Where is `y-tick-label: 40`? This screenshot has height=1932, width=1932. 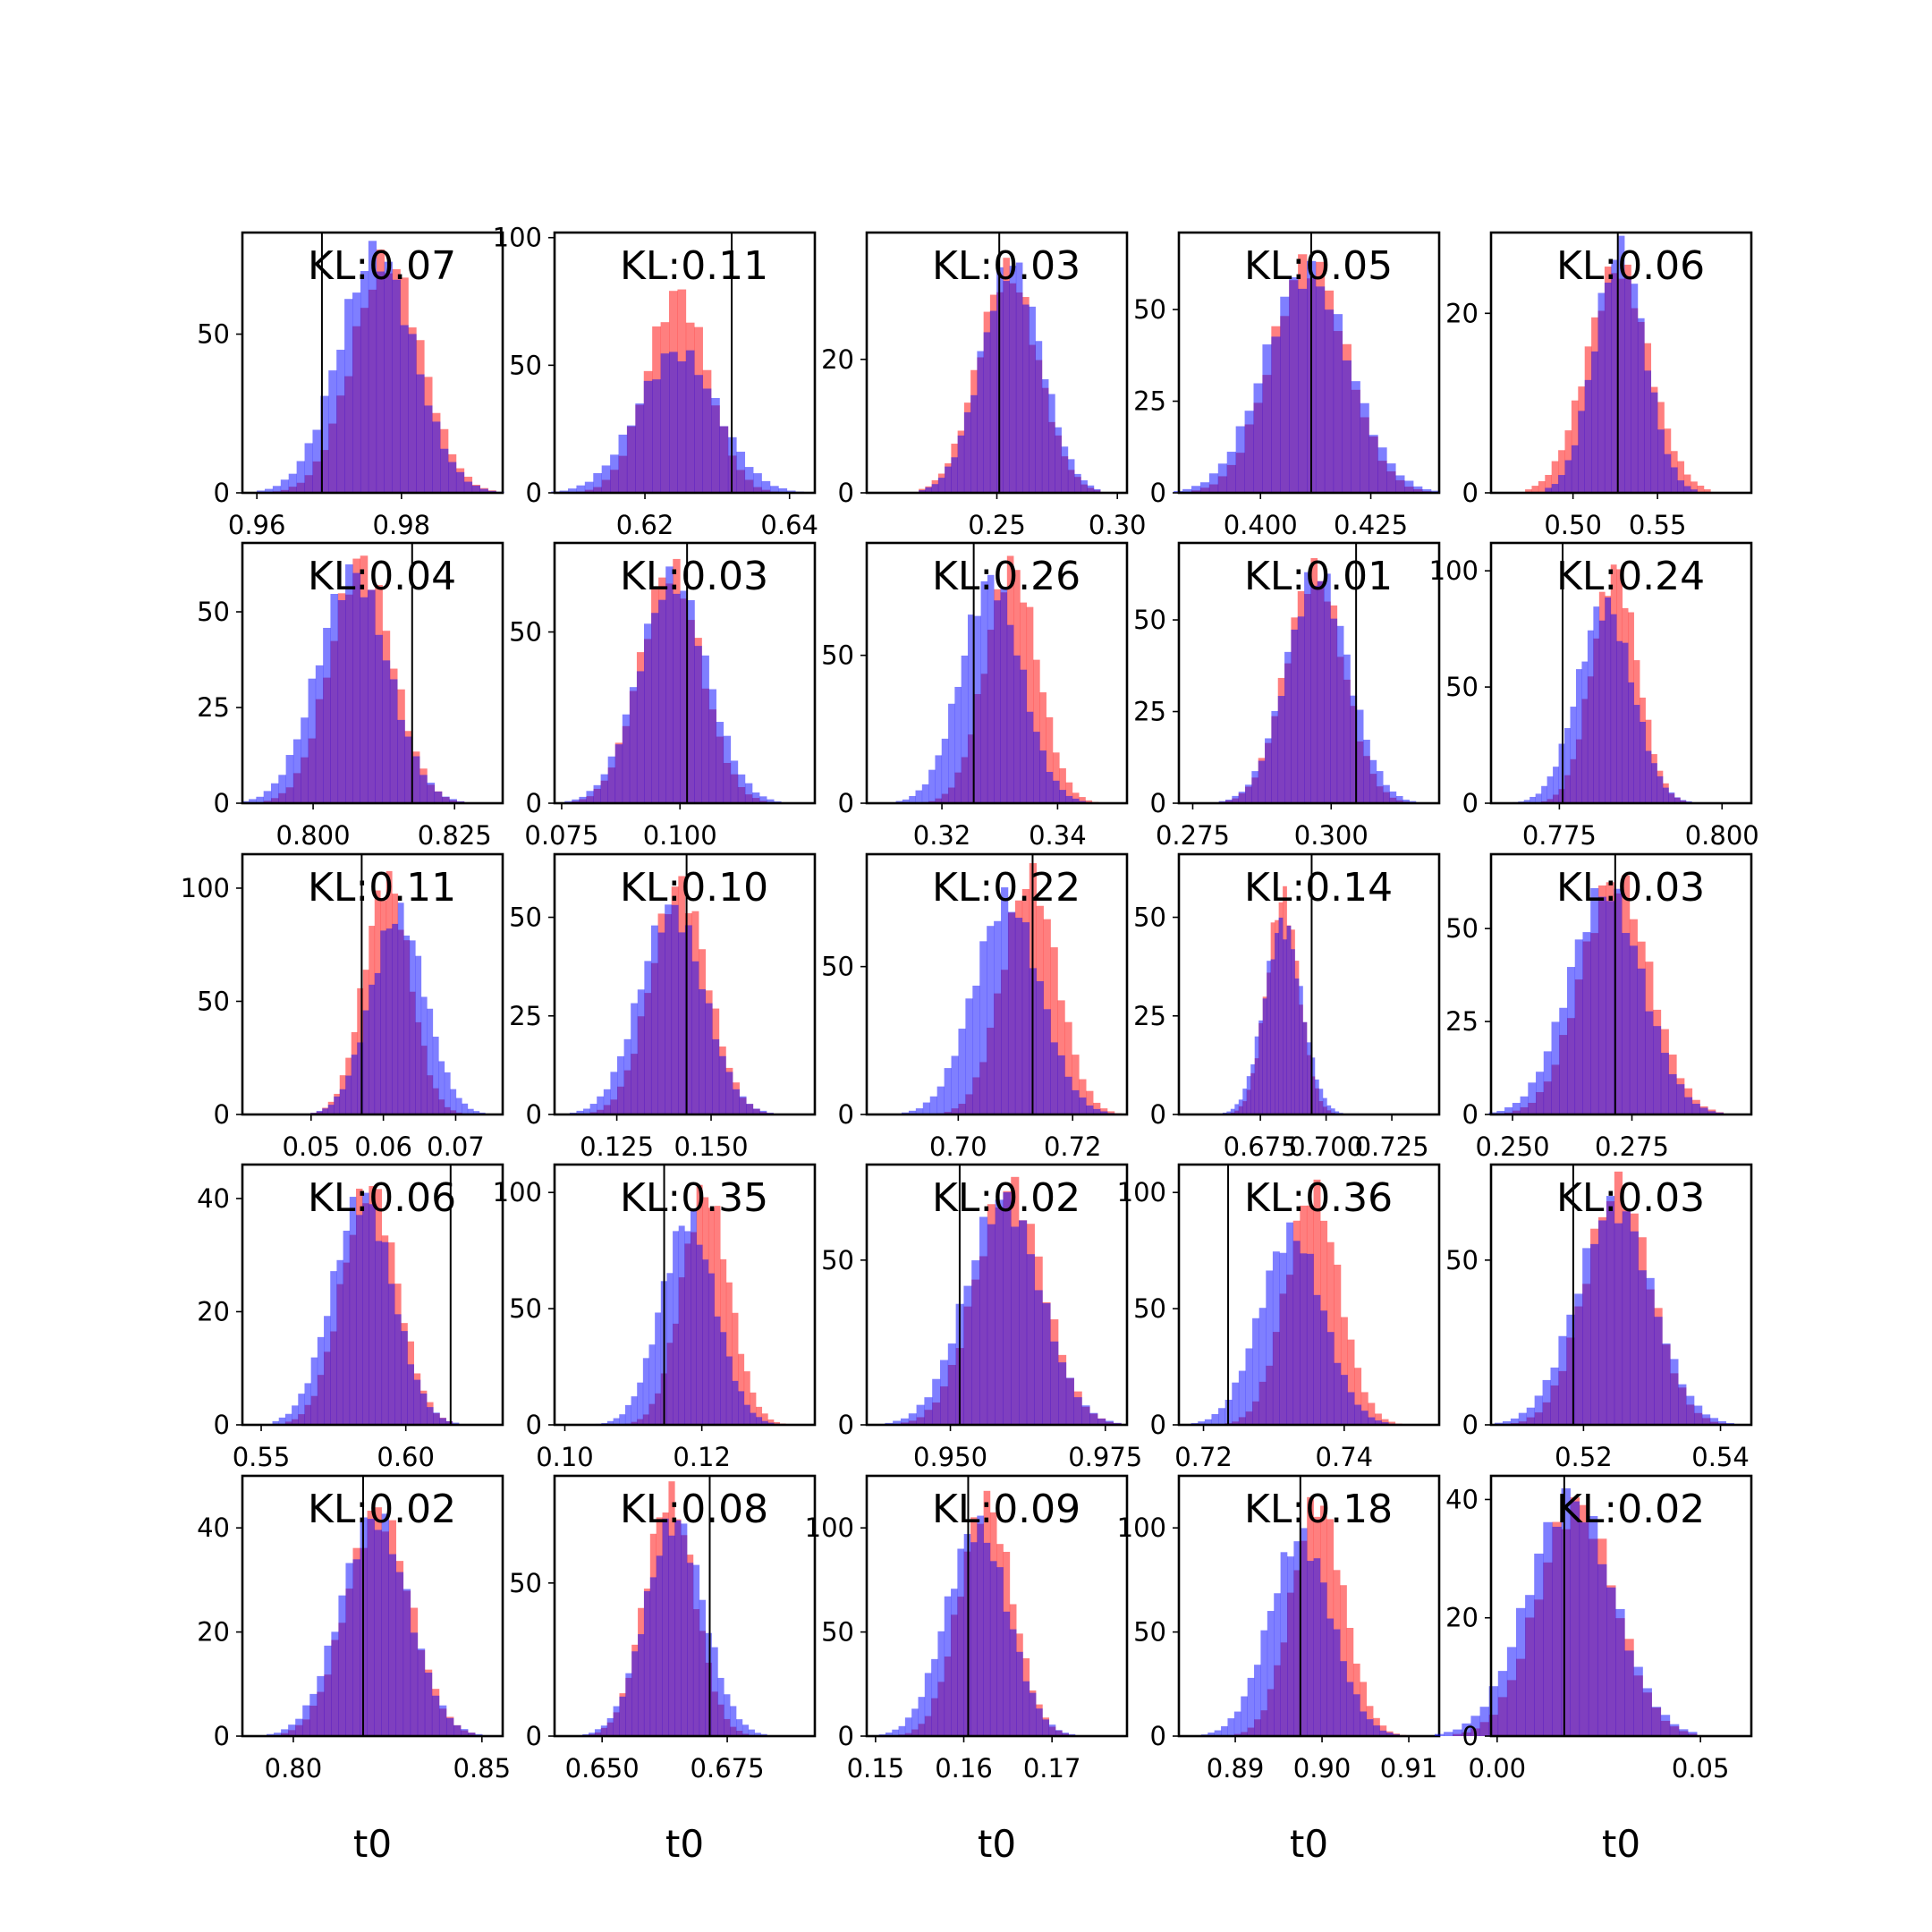 y-tick-label: 40 is located at coordinates (1462, 1499).